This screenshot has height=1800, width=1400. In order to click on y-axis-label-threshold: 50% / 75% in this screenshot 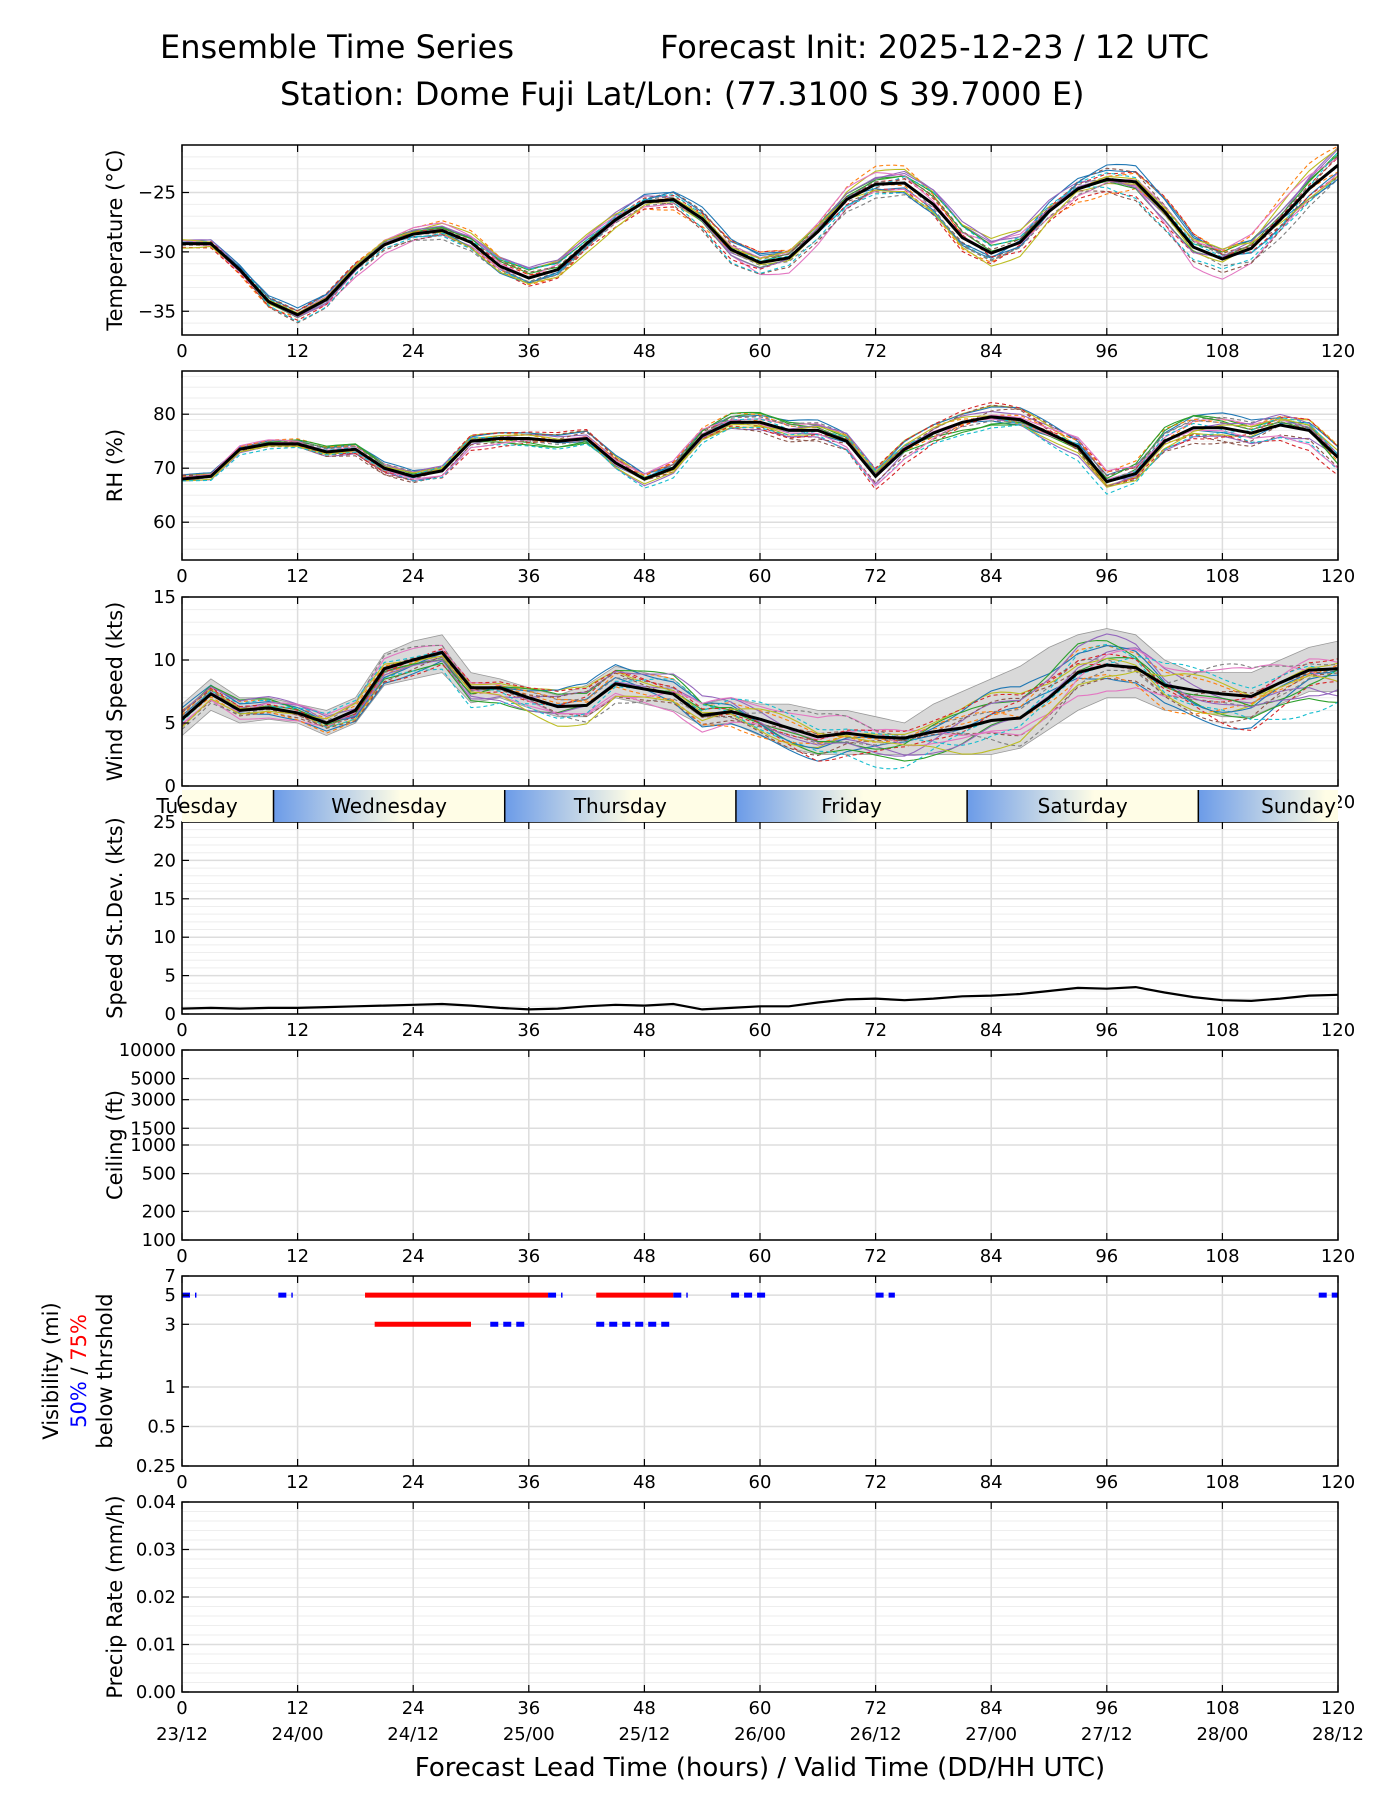, I will do `click(79, 1371)`.